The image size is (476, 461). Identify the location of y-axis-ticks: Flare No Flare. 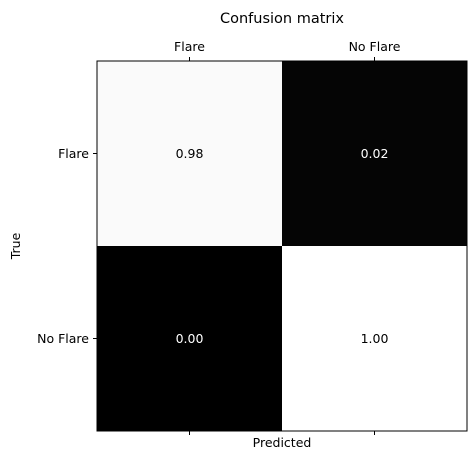
(67, 246).